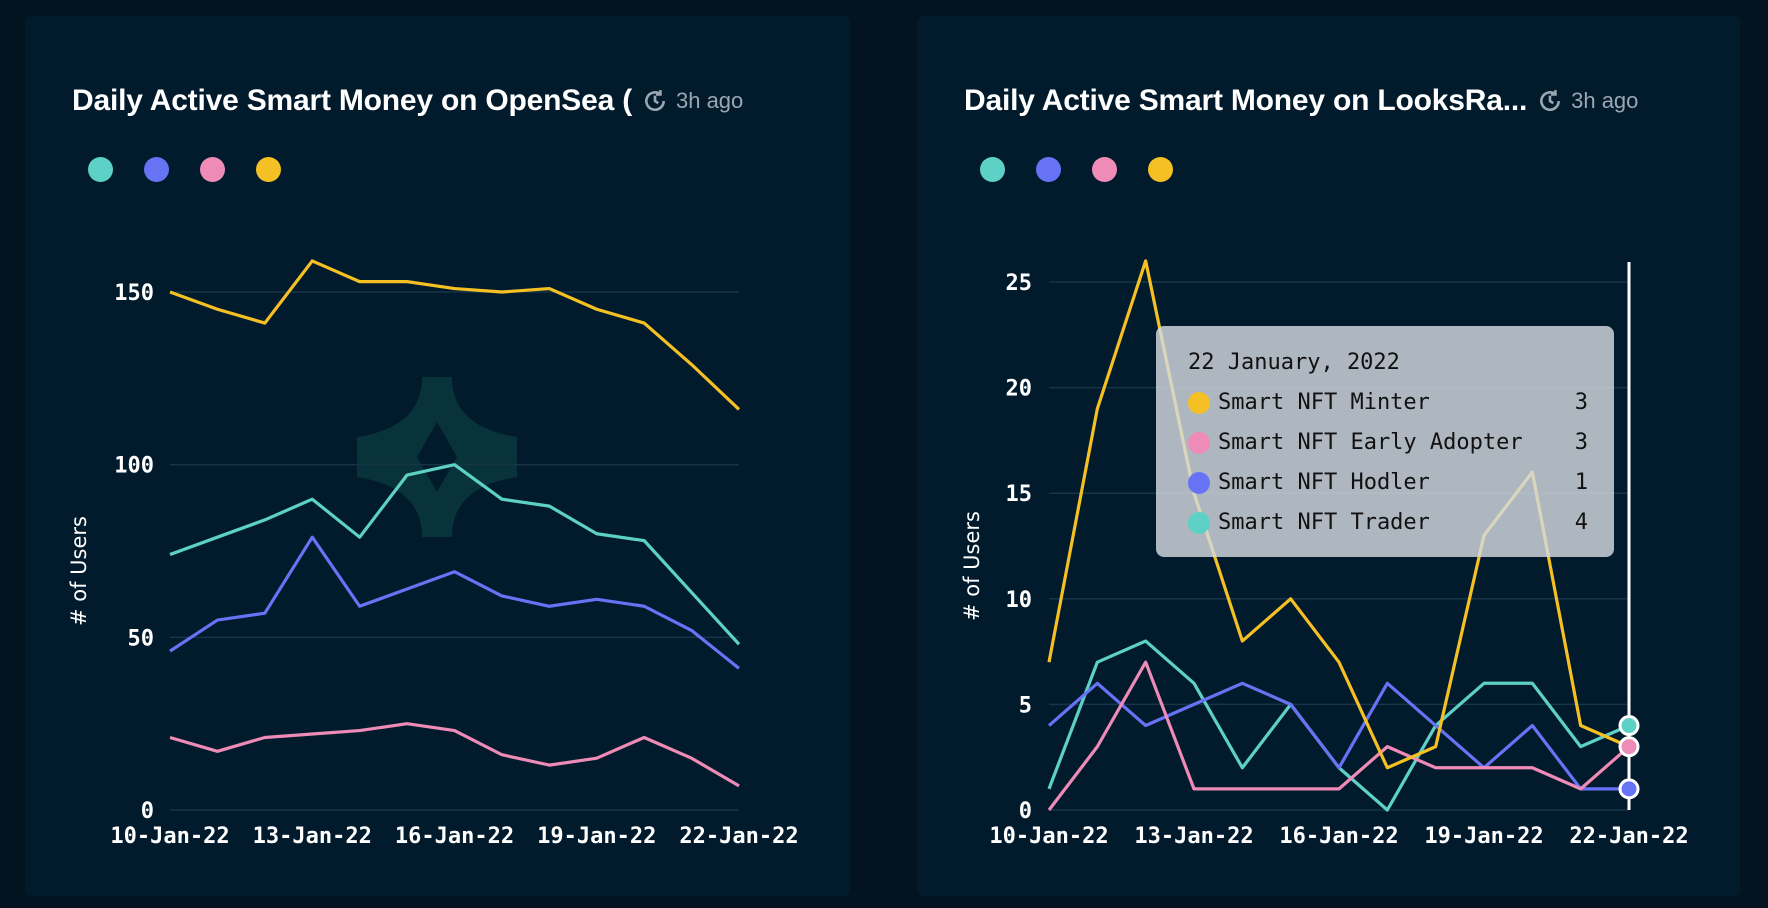 Image resolution: width=1768 pixels, height=908 pixels. I want to click on tooltip-label: Smart NFT Minter, so click(1324, 402).